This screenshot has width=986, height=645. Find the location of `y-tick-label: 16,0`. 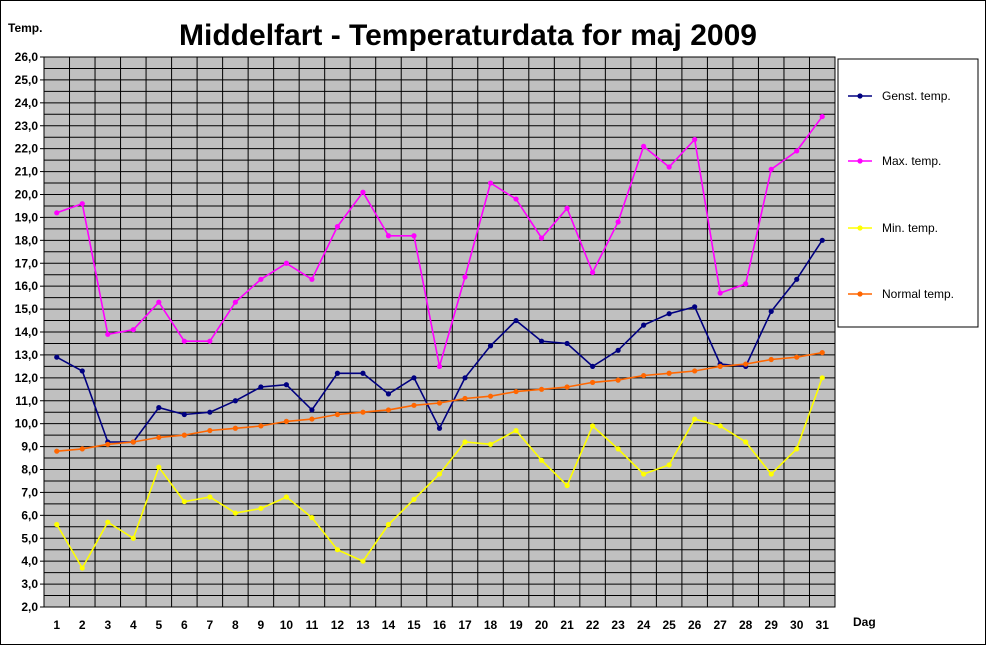

y-tick-label: 16,0 is located at coordinates (27, 286).